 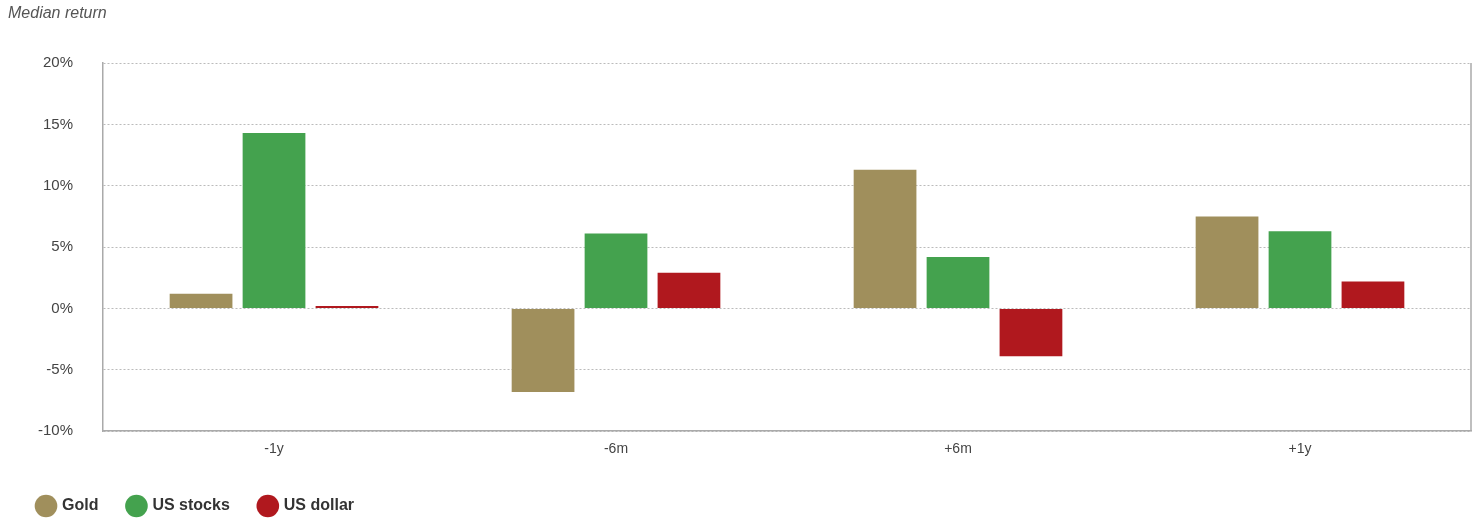 What do you see at coordinates (616, 448) in the screenshot?
I see `x-tick-label: -6m` at bounding box center [616, 448].